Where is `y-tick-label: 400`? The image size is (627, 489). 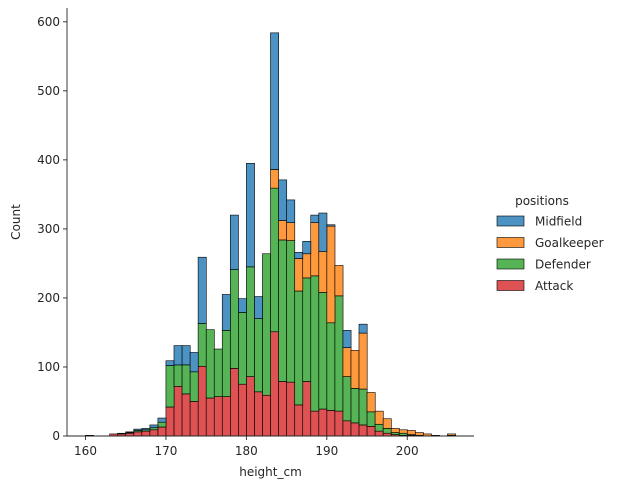 y-tick-label: 400 is located at coordinates (48, 160).